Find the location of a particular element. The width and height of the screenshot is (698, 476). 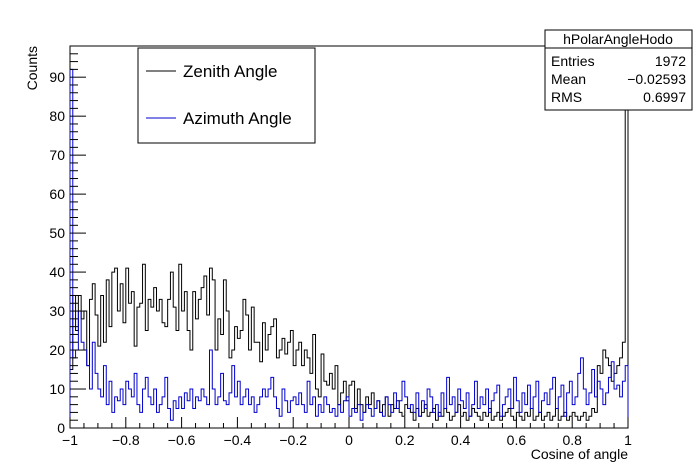

y-tick-label: 10 is located at coordinates (57, 389).